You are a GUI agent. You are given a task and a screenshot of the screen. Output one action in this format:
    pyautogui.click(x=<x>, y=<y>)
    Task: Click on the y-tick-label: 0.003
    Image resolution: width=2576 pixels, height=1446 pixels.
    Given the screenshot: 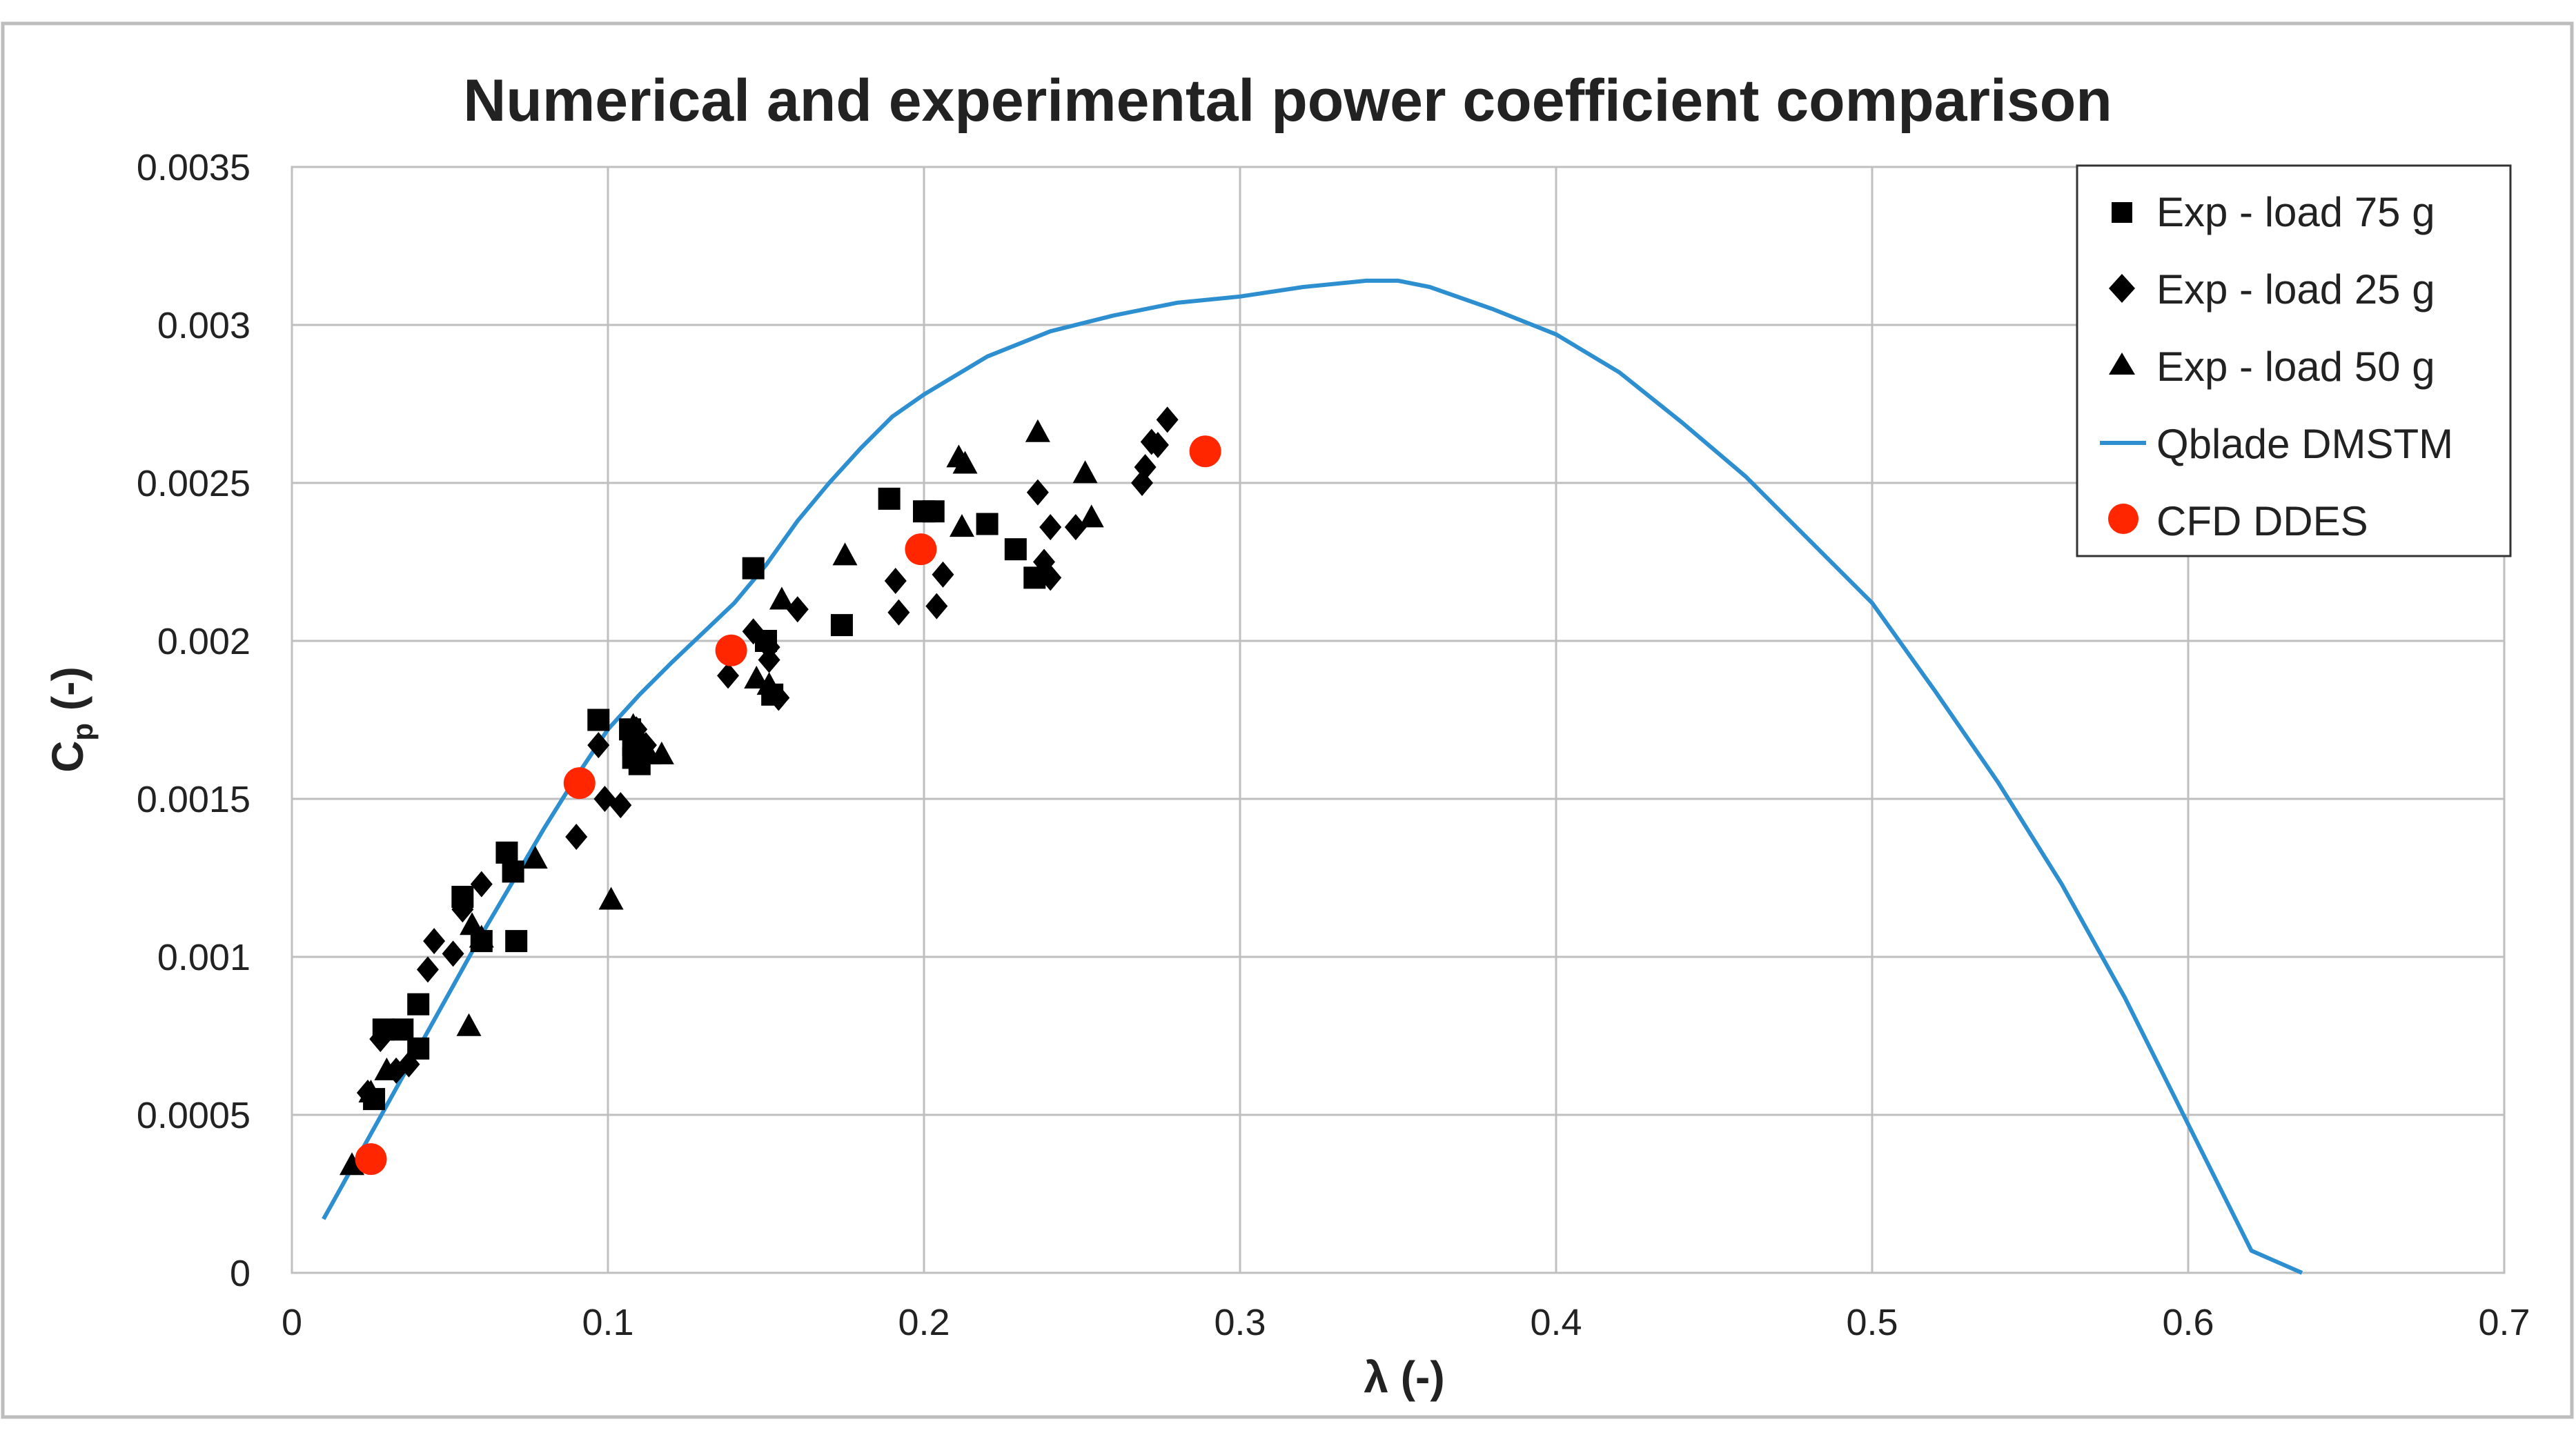 What is the action you would take?
    pyautogui.click(x=203, y=325)
    